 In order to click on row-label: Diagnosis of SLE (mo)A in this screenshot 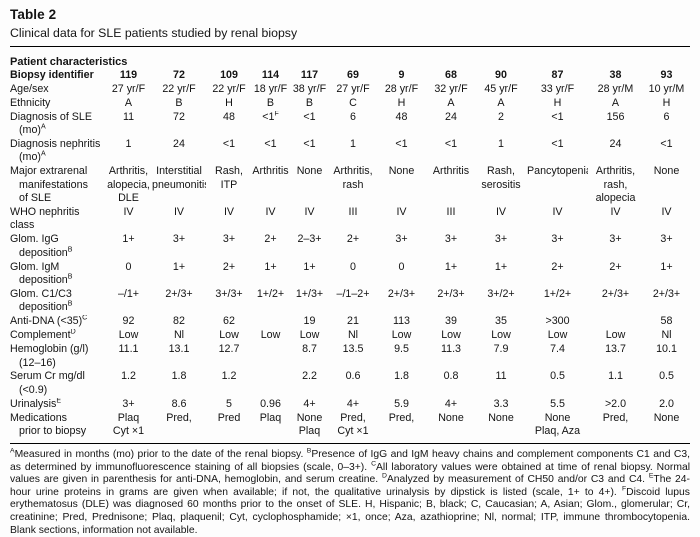, I will do `click(51, 123)`.